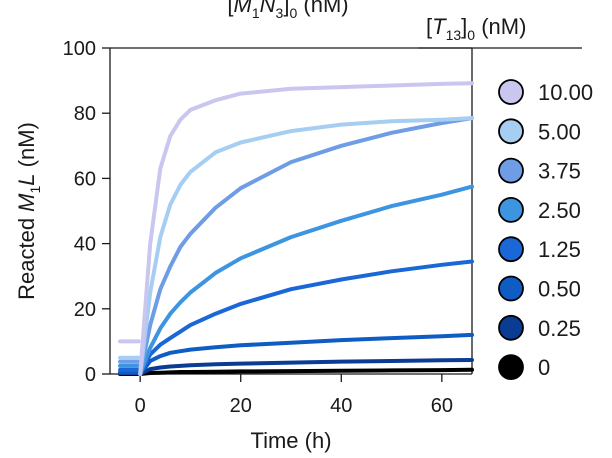  What do you see at coordinates (476, 28) in the screenshot?
I see `legend-title: [T13]0 (nM)` at bounding box center [476, 28].